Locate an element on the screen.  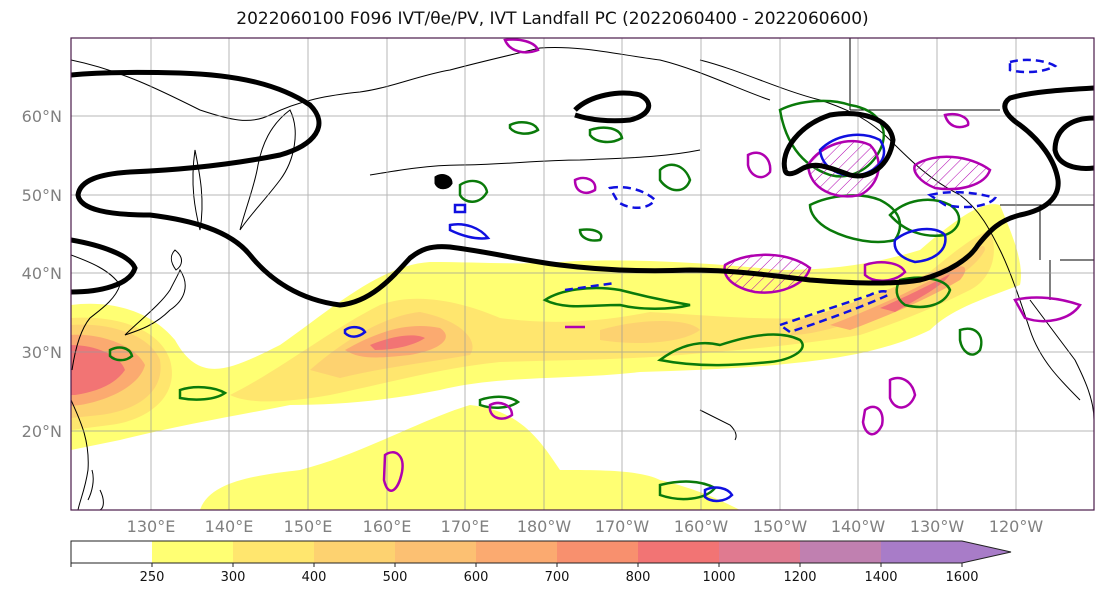
lat-label-30n: 30°N is located at coordinates (42, 352).